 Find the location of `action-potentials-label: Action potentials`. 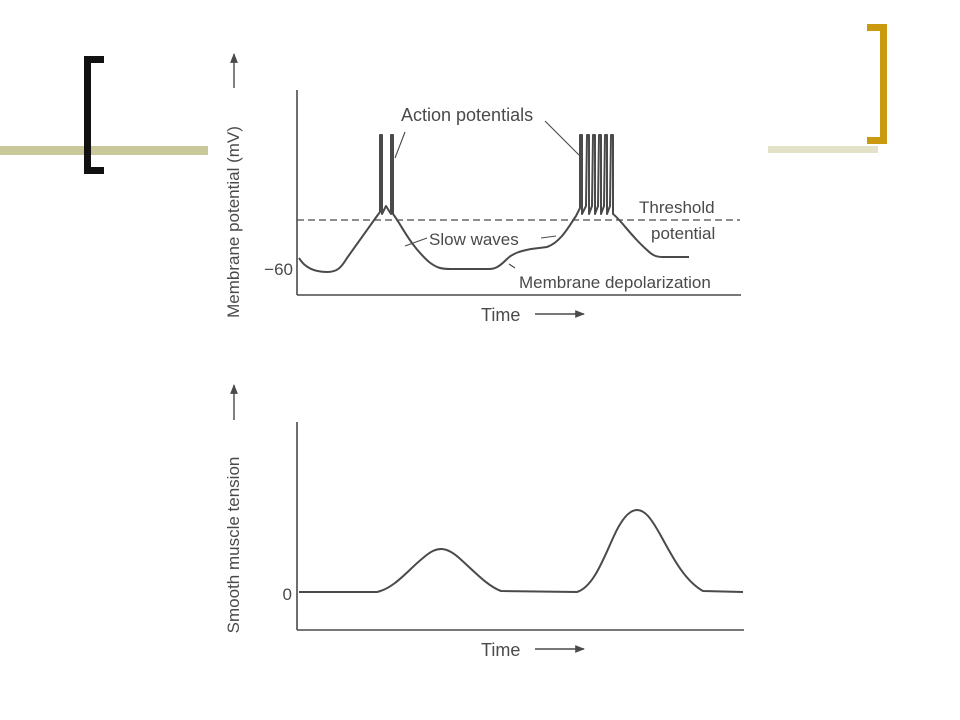

action-potentials-label: Action potentials is located at coordinates (467, 115).